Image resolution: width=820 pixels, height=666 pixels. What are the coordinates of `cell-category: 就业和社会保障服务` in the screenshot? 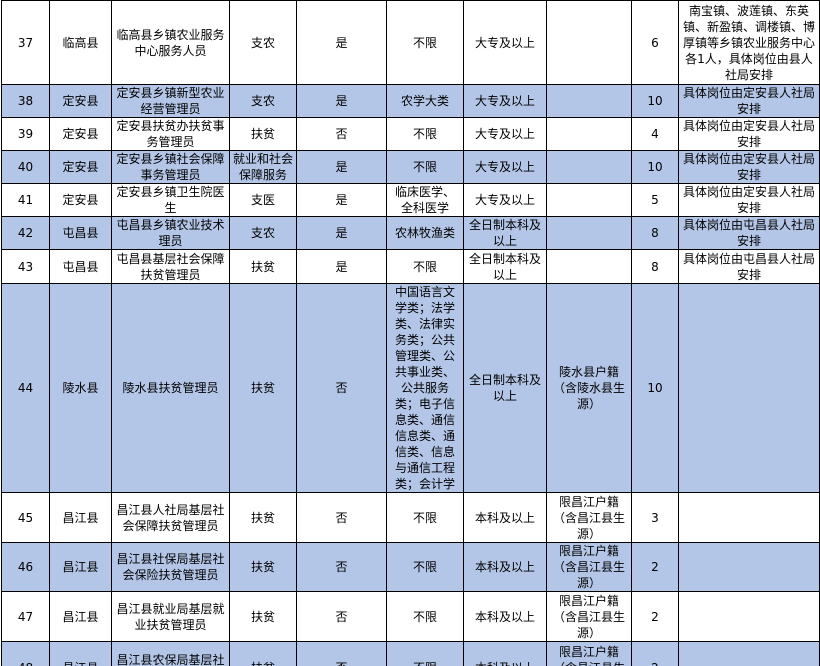 It's located at (263, 167).